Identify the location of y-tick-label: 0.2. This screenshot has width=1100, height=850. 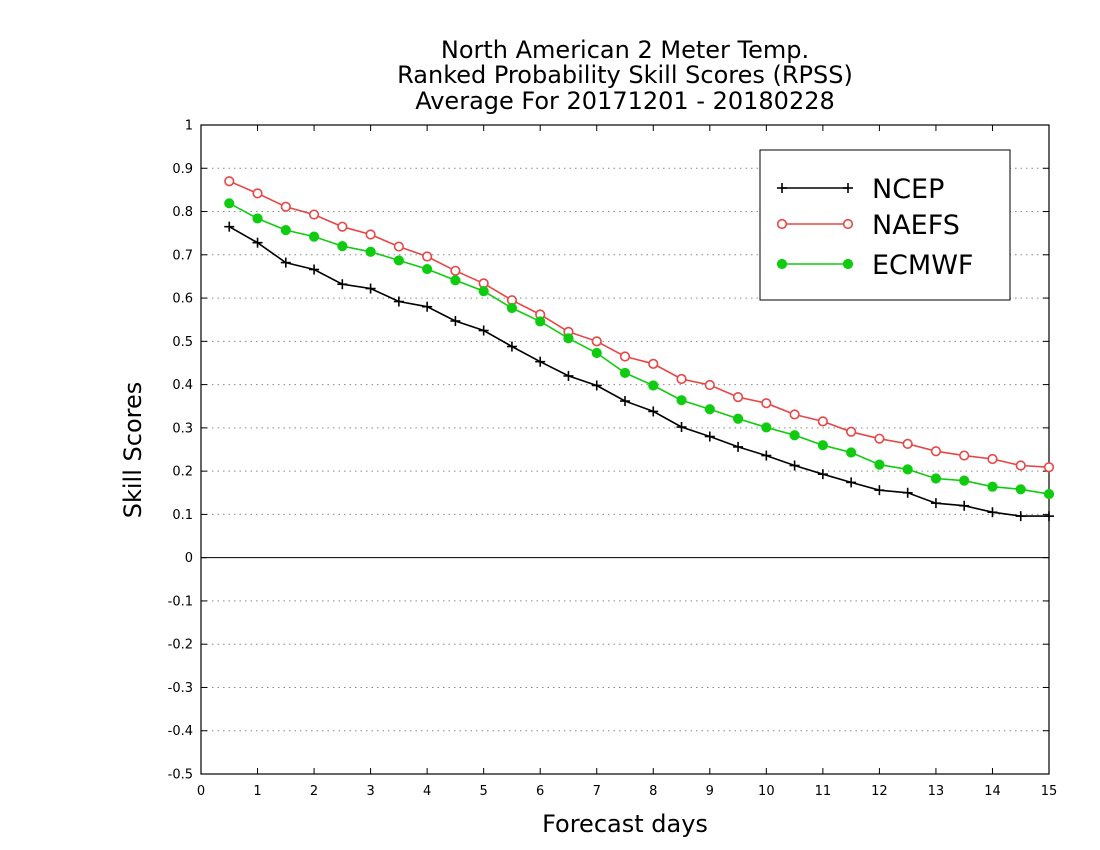
(182, 472).